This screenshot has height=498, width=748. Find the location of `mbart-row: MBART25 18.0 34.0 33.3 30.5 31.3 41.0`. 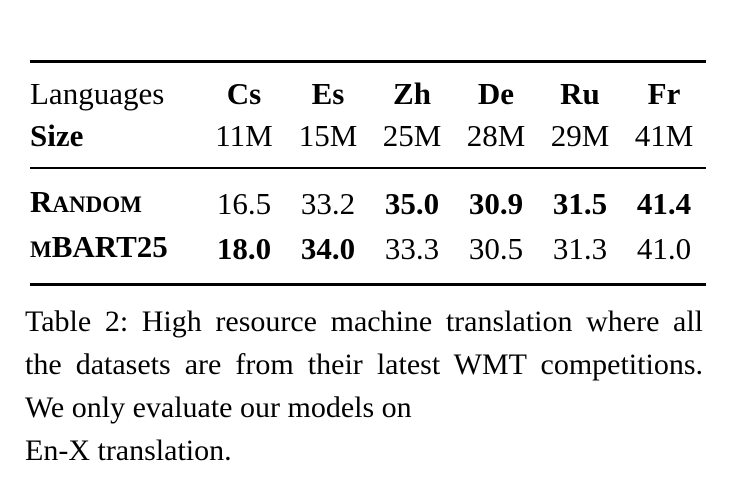

mbart-row: MBART25 18.0 34.0 33.3 30.5 31.3 41.0 is located at coordinates (368, 248).